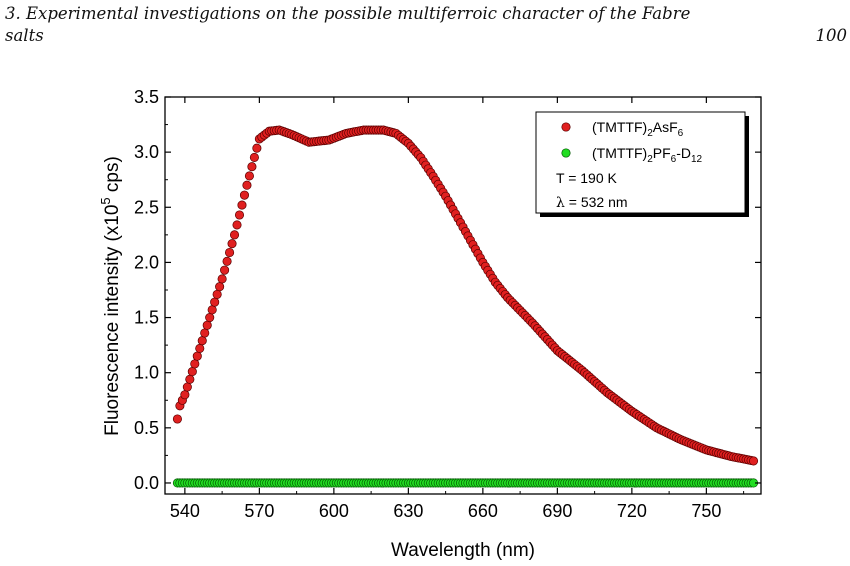 This screenshot has width=850, height=566. I want to click on x-axis-label: Wavelength (nm), so click(463, 550).